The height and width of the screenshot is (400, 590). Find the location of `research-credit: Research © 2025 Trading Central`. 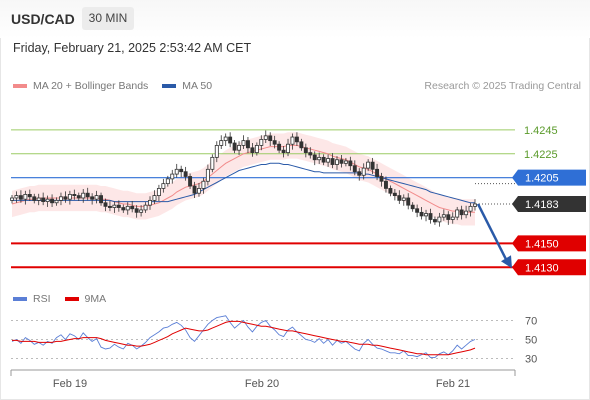

research-credit: Research © 2025 Trading Central is located at coordinates (502, 86).